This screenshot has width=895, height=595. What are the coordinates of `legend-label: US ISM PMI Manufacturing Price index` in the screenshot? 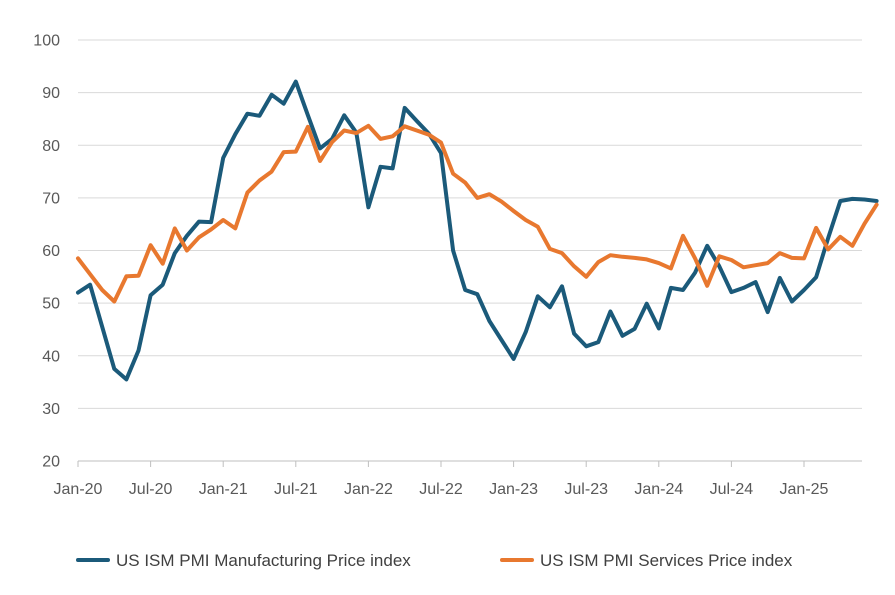 It's located at (263, 560).